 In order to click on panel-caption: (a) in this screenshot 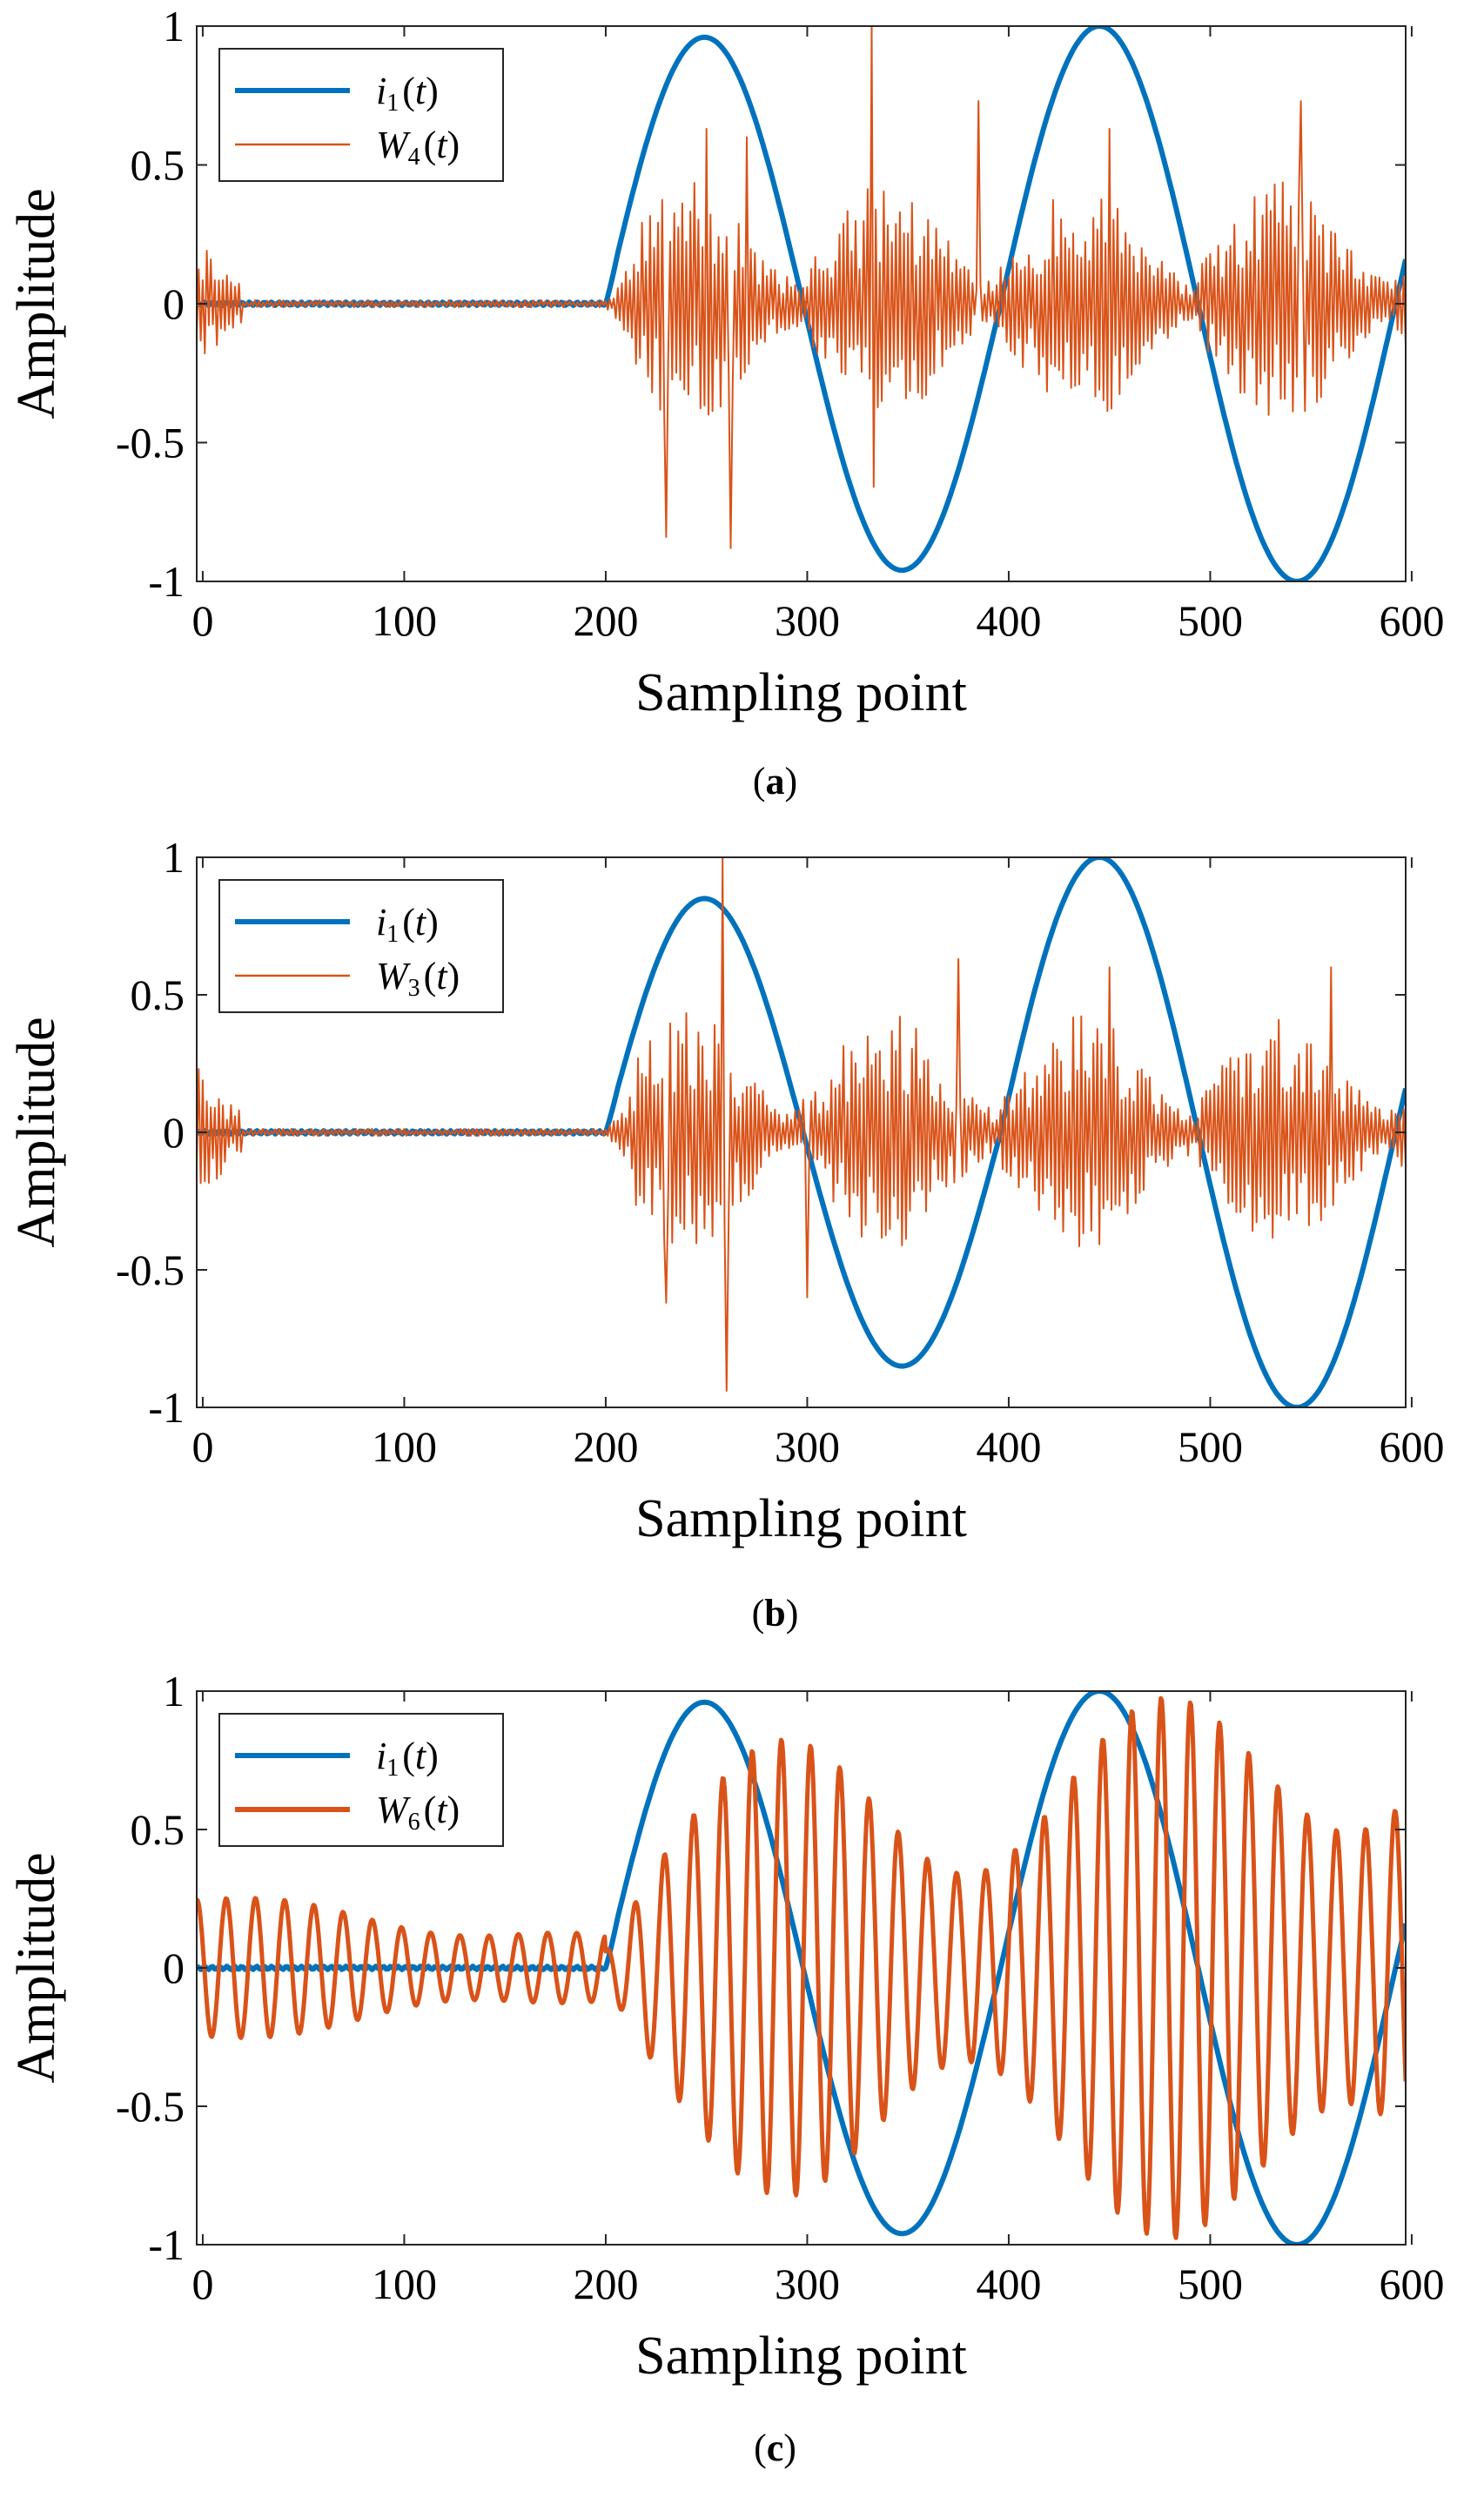, I will do `click(775, 781)`.